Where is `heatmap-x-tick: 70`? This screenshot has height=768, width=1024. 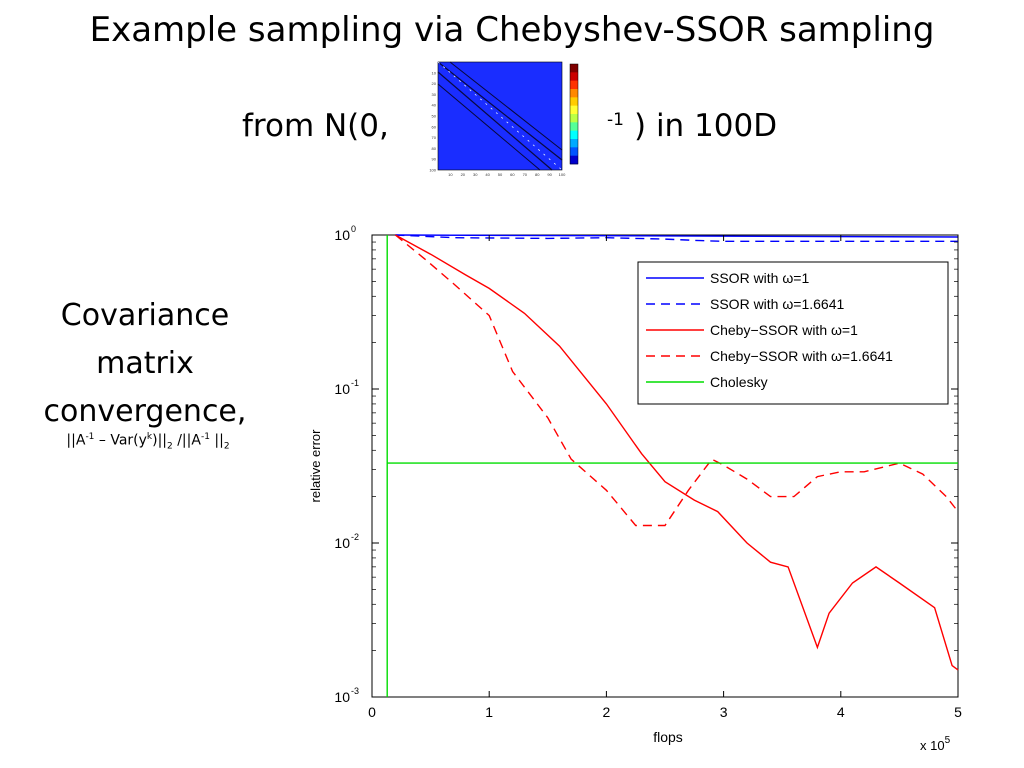
heatmap-x-tick: 70 is located at coordinates (525, 174).